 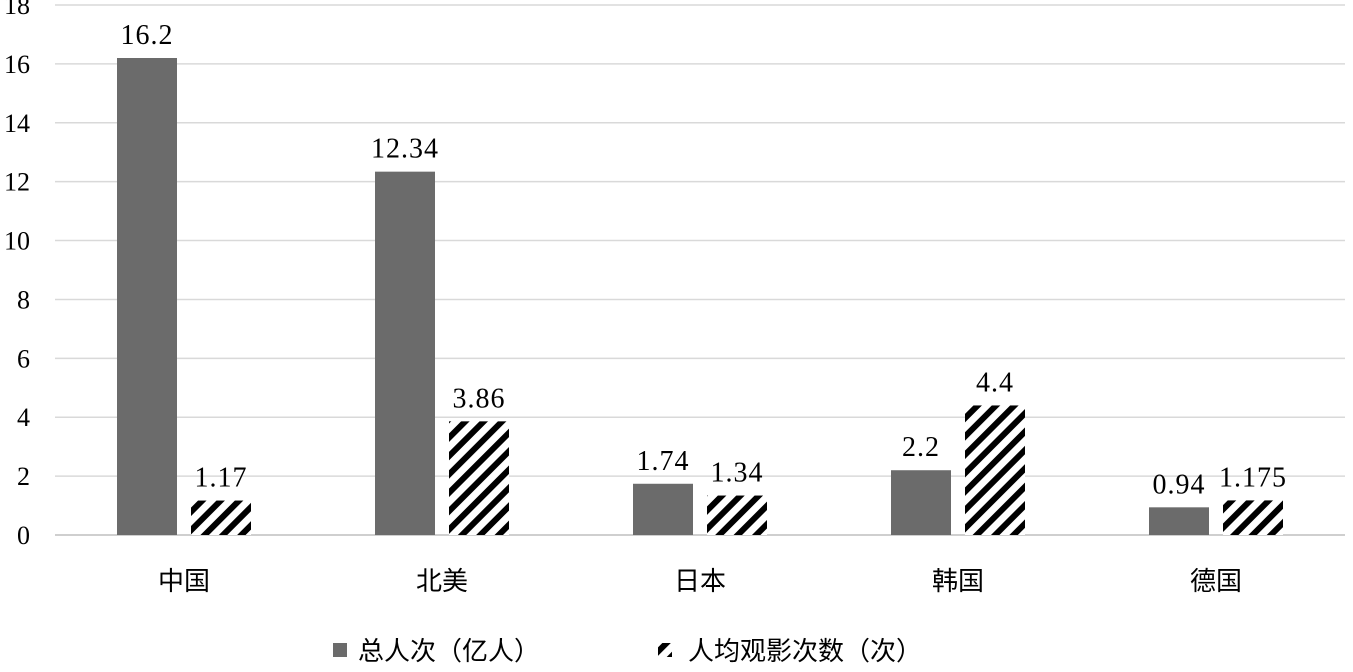 What do you see at coordinates (405, 149) in the screenshot?
I see `data-label: 12.34` at bounding box center [405, 149].